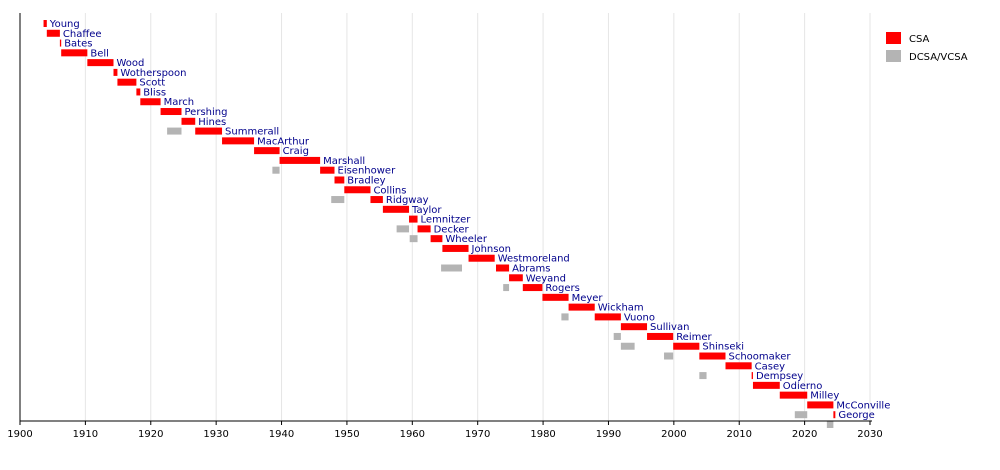 The image size is (1000, 470). I want to click on bar-label: Summerall, so click(252, 132).